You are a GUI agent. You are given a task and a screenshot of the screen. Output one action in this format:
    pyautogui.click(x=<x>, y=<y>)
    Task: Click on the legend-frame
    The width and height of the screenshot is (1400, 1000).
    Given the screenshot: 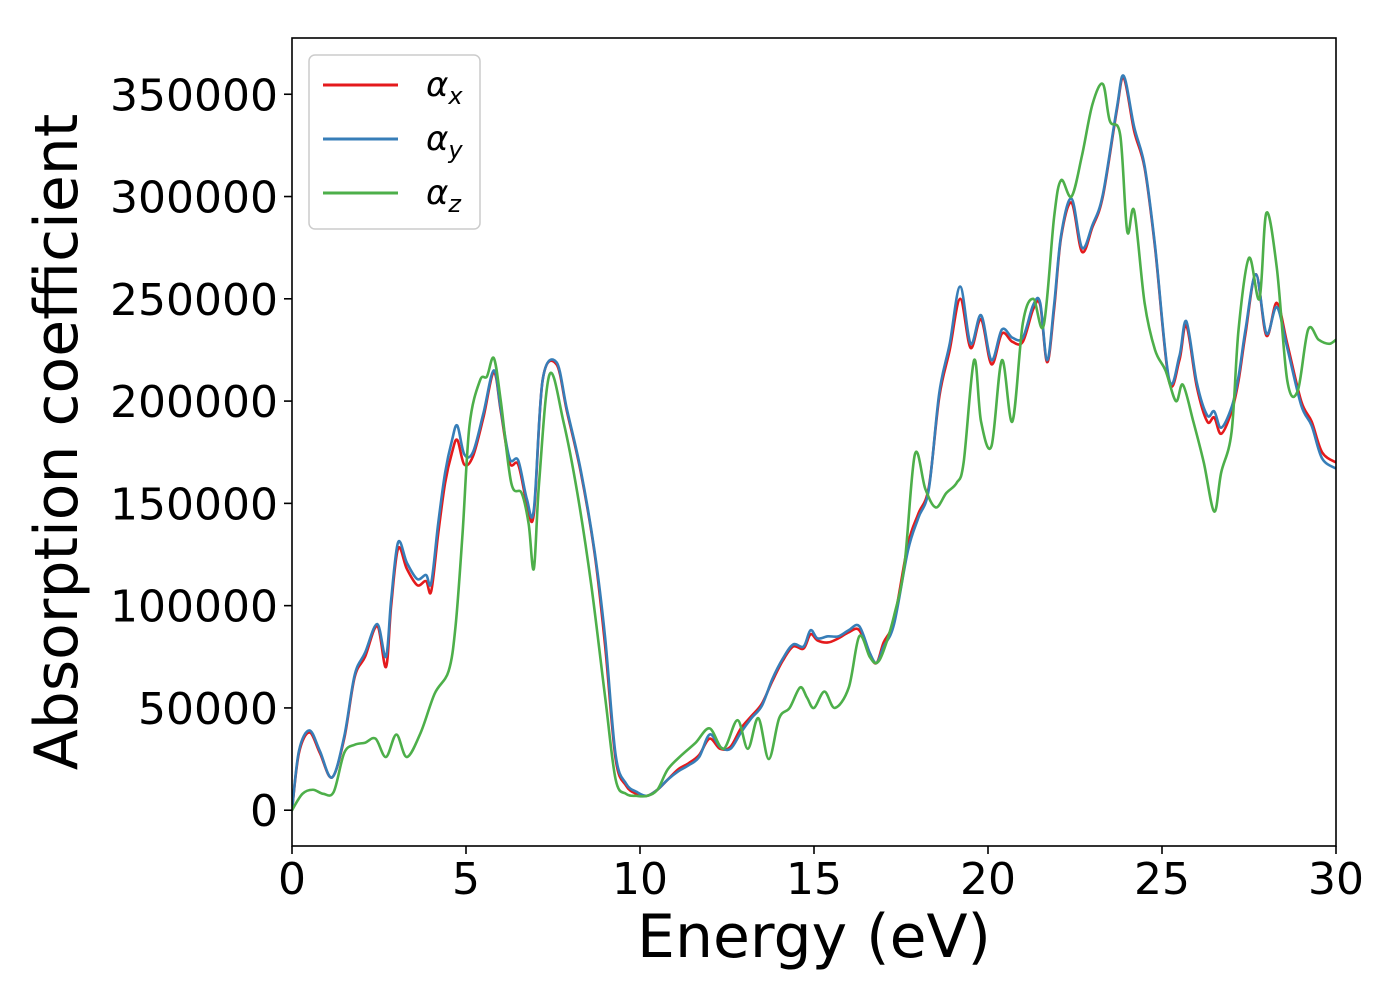 What is the action you would take?
    pyautogui.click(x=394, y=142)
    